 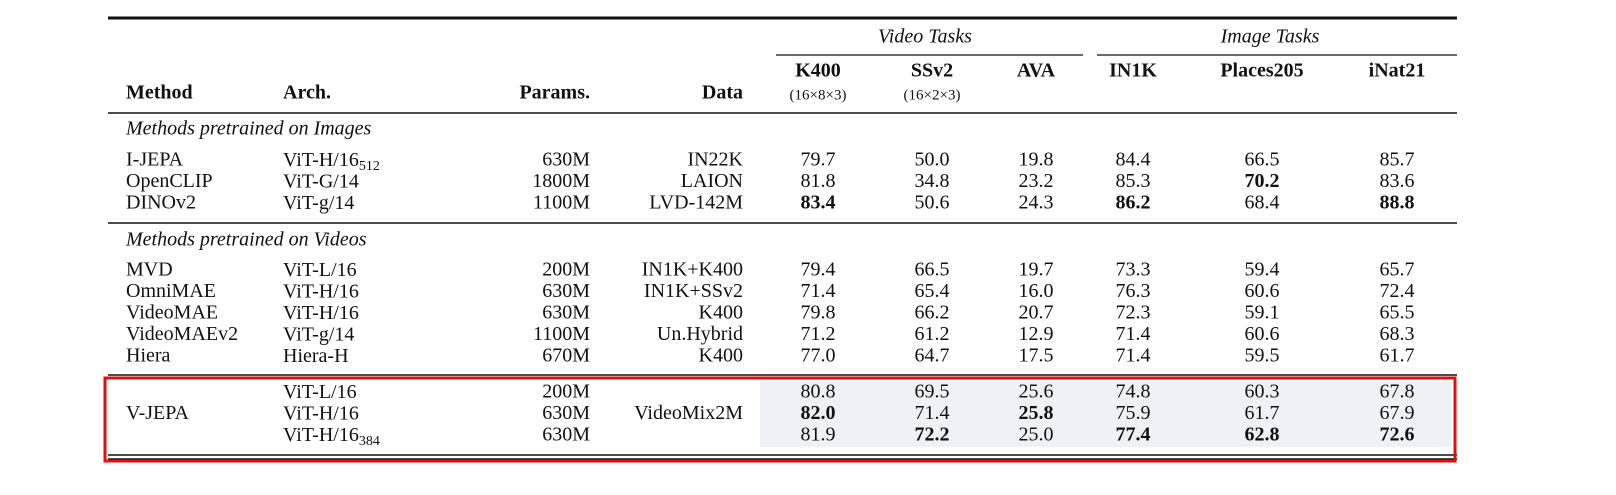 I want to click on score: 50.6, so click(x=932, y=203).